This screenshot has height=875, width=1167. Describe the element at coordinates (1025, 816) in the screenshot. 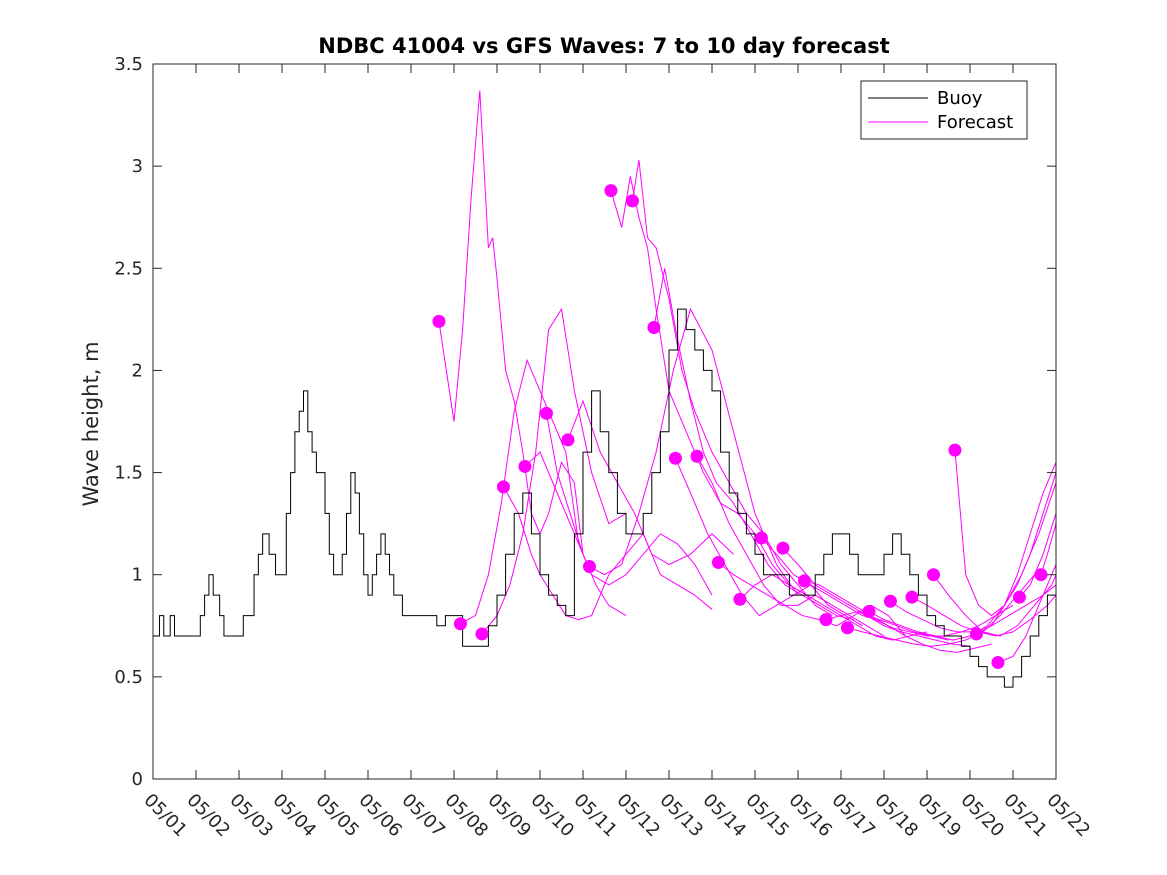

I see `x-tick-label: 05/21` at that location.